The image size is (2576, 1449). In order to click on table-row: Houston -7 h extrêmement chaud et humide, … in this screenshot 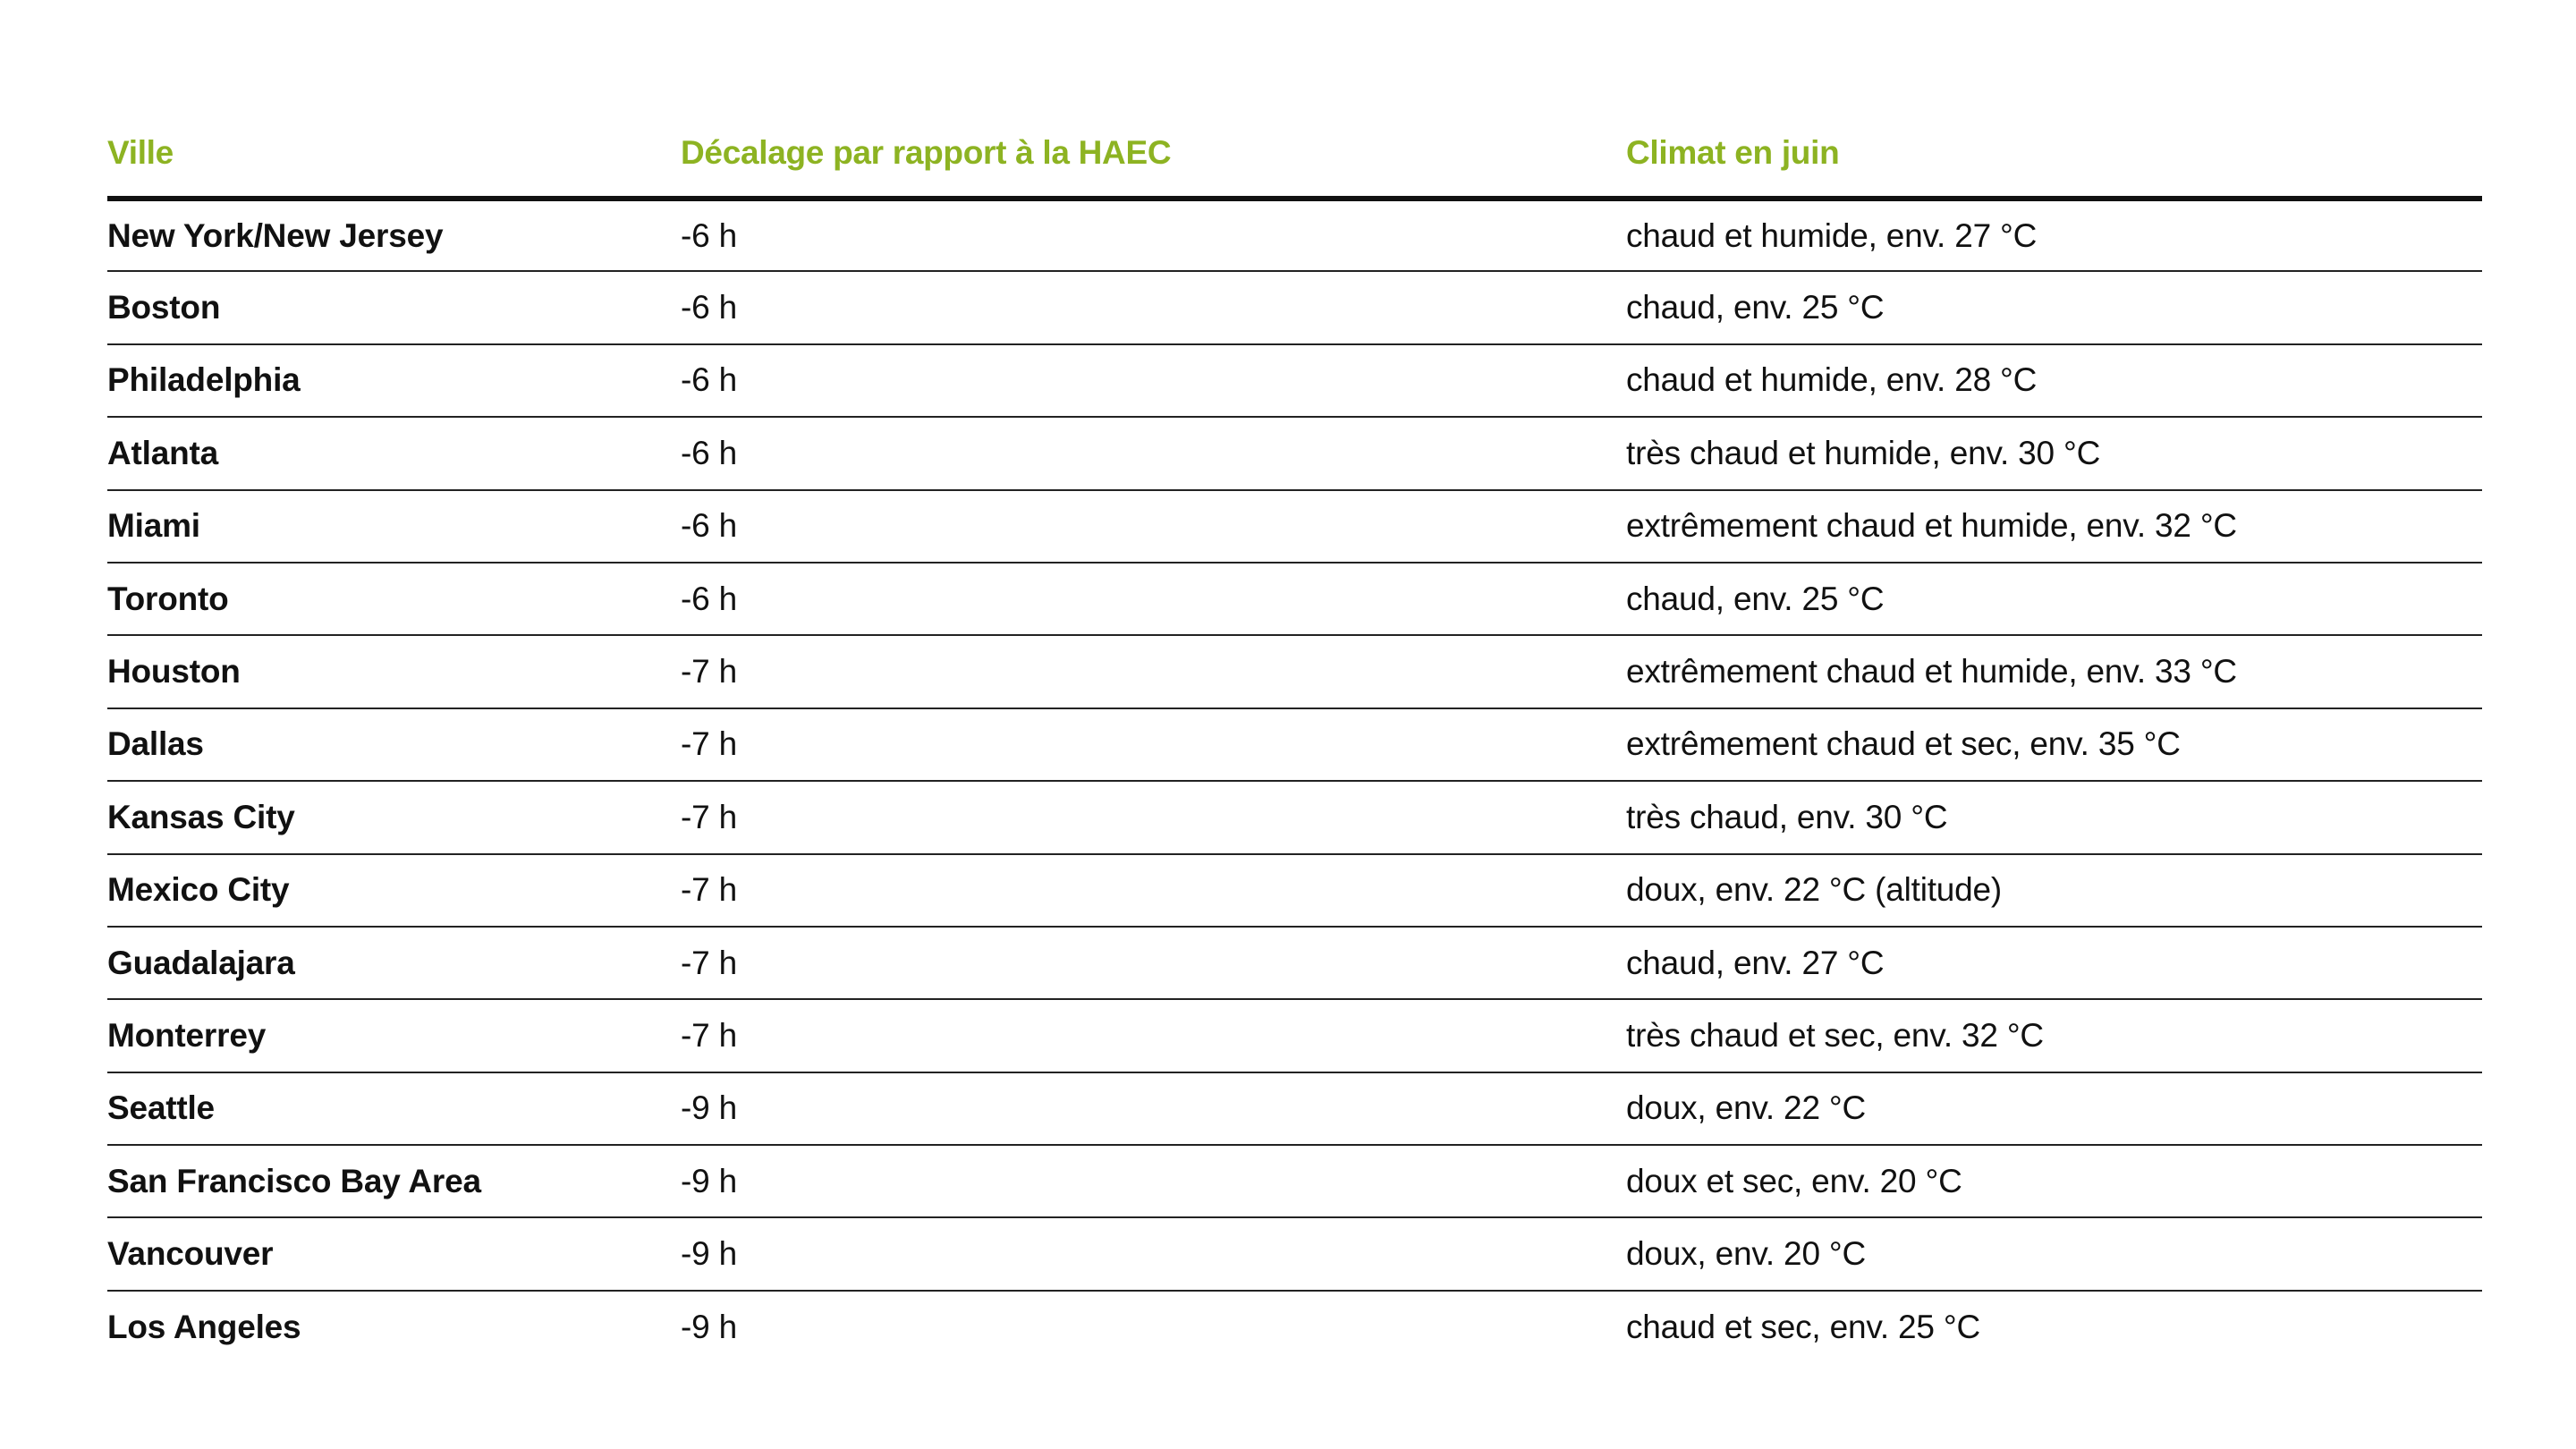, I will do `click(1294, 672)`.